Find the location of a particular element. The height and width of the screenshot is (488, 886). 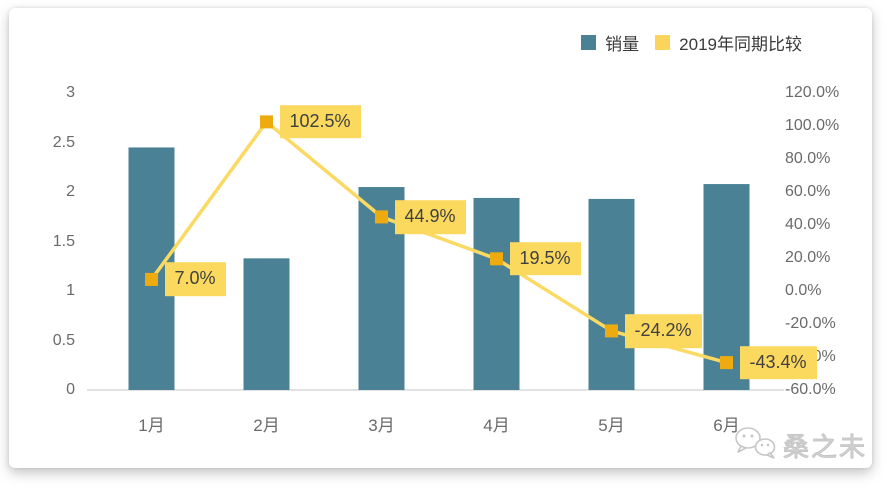

sales-bar-2月 is located at coordinates (266, 324).